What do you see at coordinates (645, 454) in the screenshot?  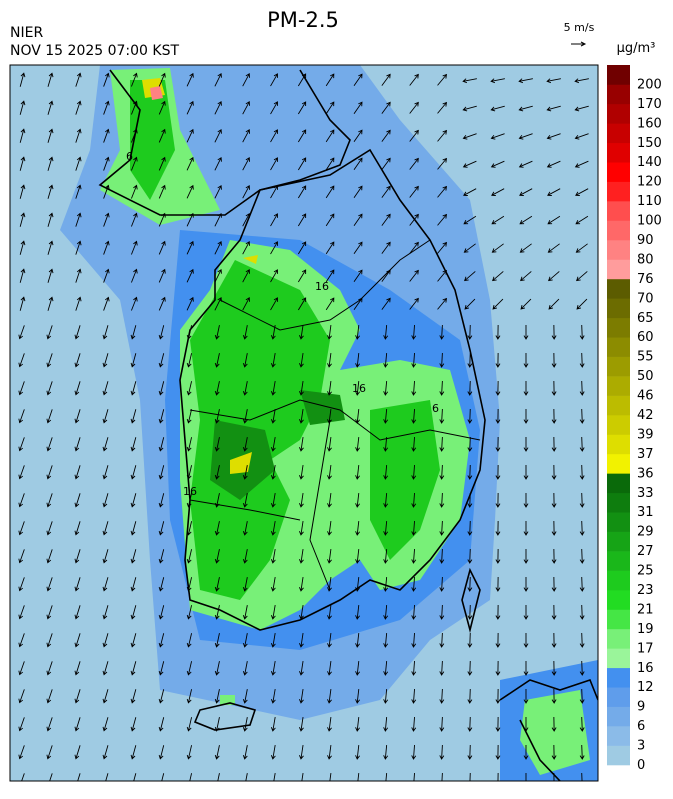 I see `colorbar-label: 37` at bounding box center [645, 454].